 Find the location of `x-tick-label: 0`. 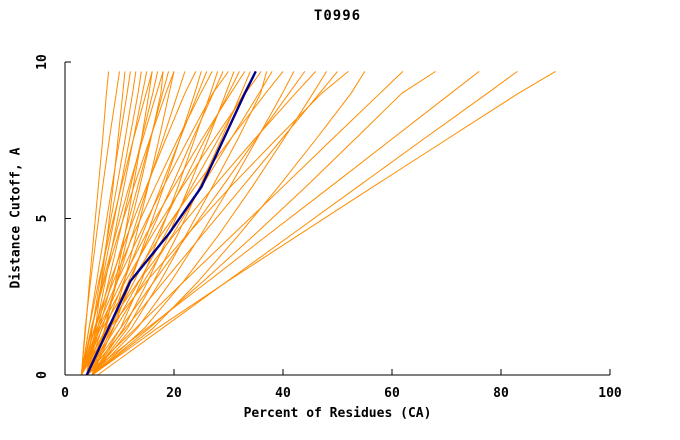

x-tick-label: 0 is located at coordinates (65, 393).